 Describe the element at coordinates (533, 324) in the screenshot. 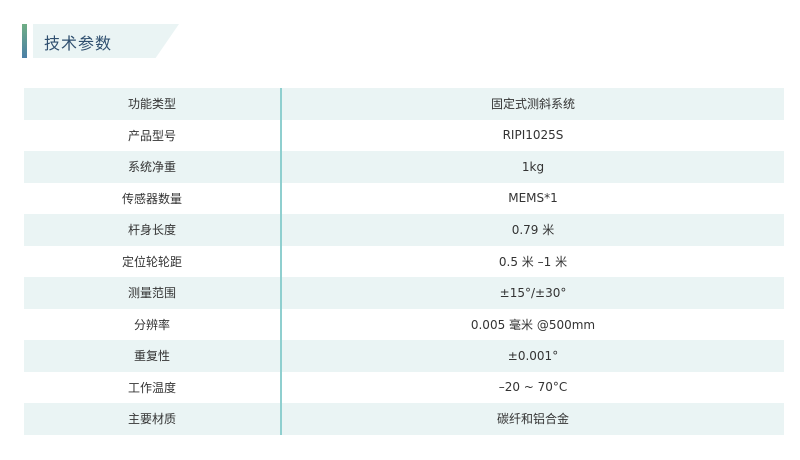

I see `param-value: 0.005 毫米 @500mm` at that location.